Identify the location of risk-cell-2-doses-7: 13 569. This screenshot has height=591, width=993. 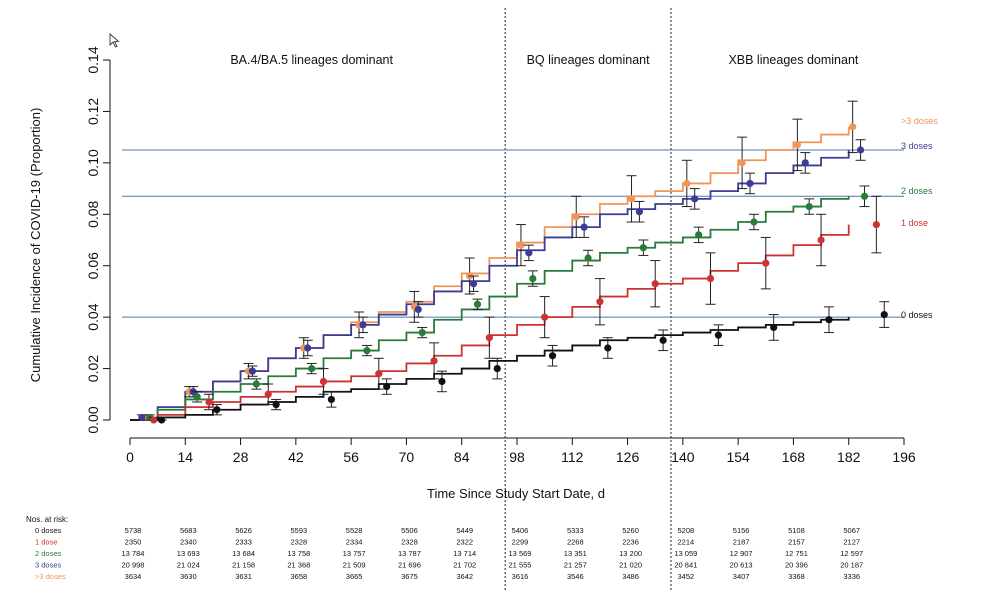
(520, 553).